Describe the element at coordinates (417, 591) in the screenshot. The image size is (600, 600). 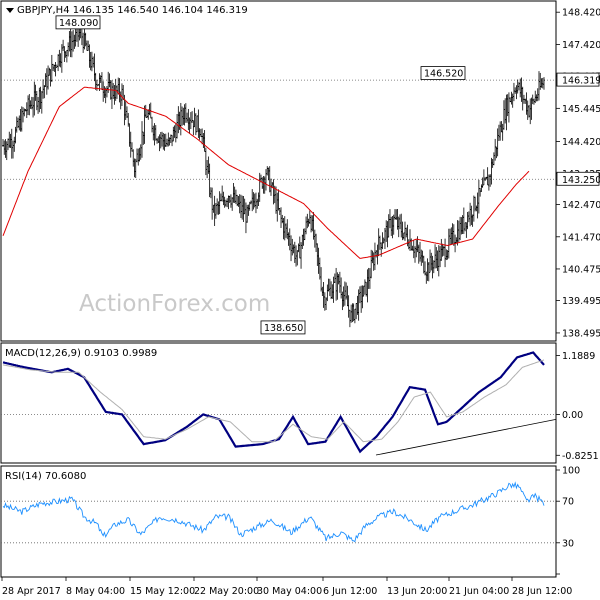
I see `x-tick-label: 13 Jun 20:00` at that location.